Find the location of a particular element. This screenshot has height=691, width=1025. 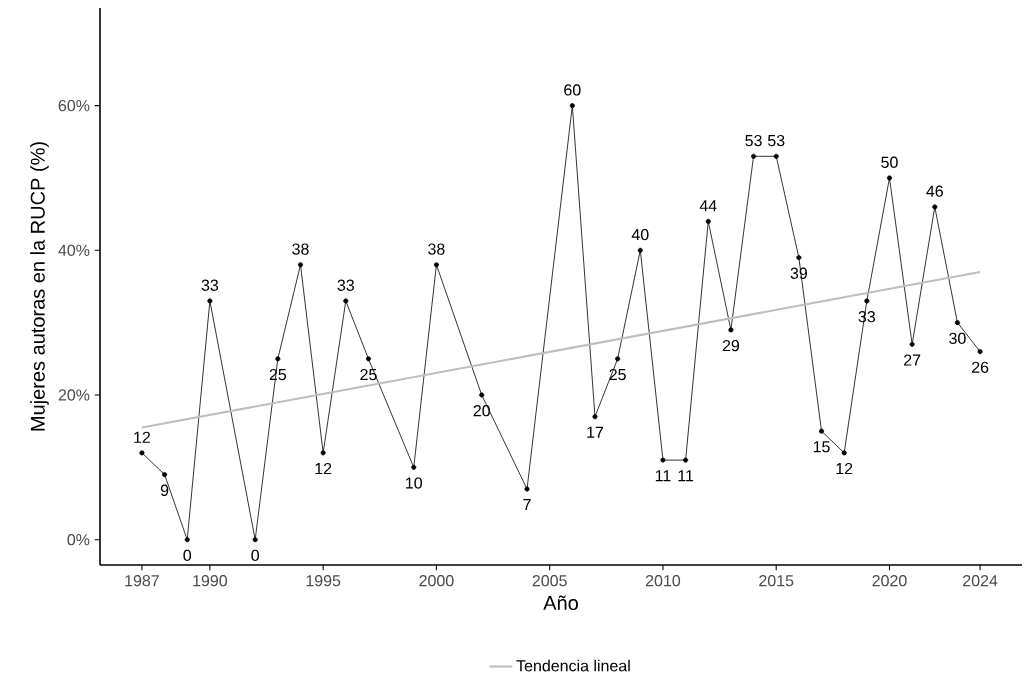

data-label: 46 is located at coordinates (934, 191).